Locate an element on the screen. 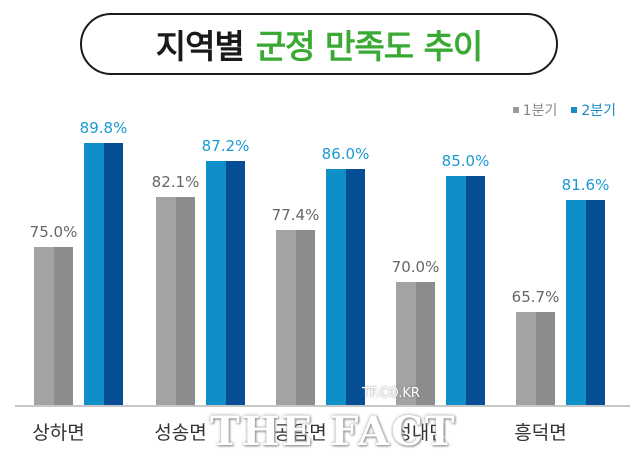 This screenshot has width=640, height=465. value-label: 86.0% is located at coordinates (345, 154).